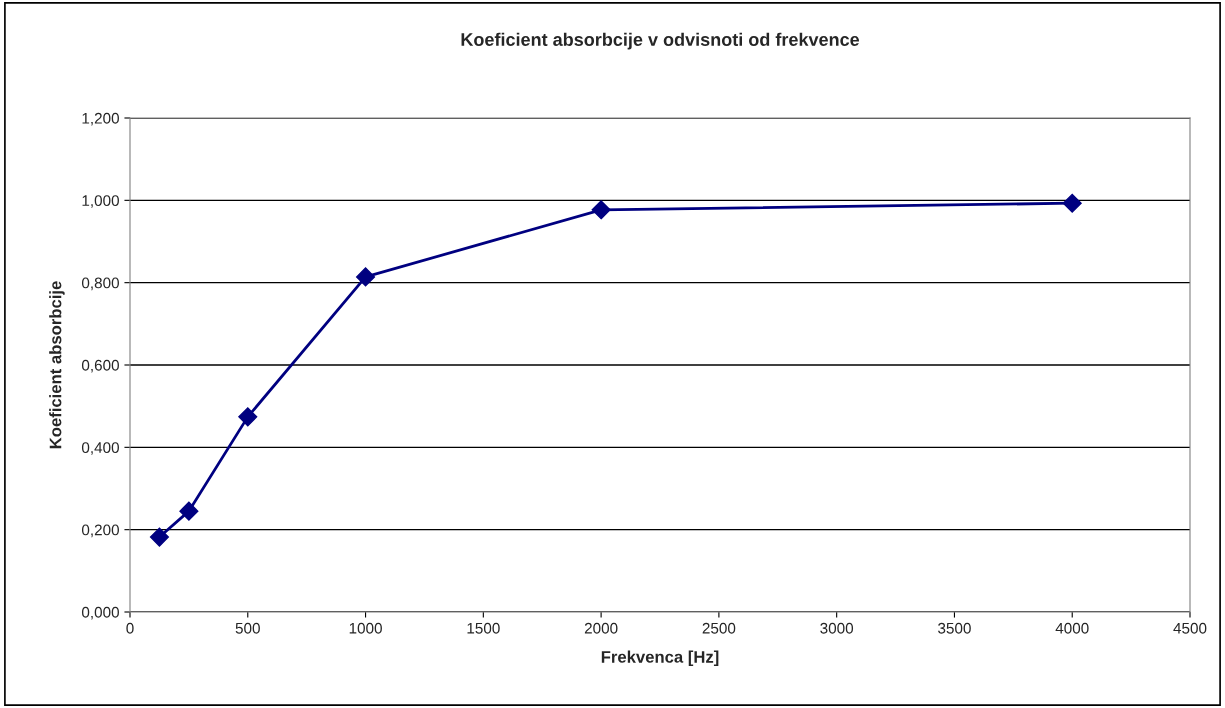 The width and height of the screenshot is (1225, 708). What do you see at coordinates (660, 658) in the screenshot?
I see `x-axis-title: Frekvenca [Hz]` at bounding box center [660, 658].